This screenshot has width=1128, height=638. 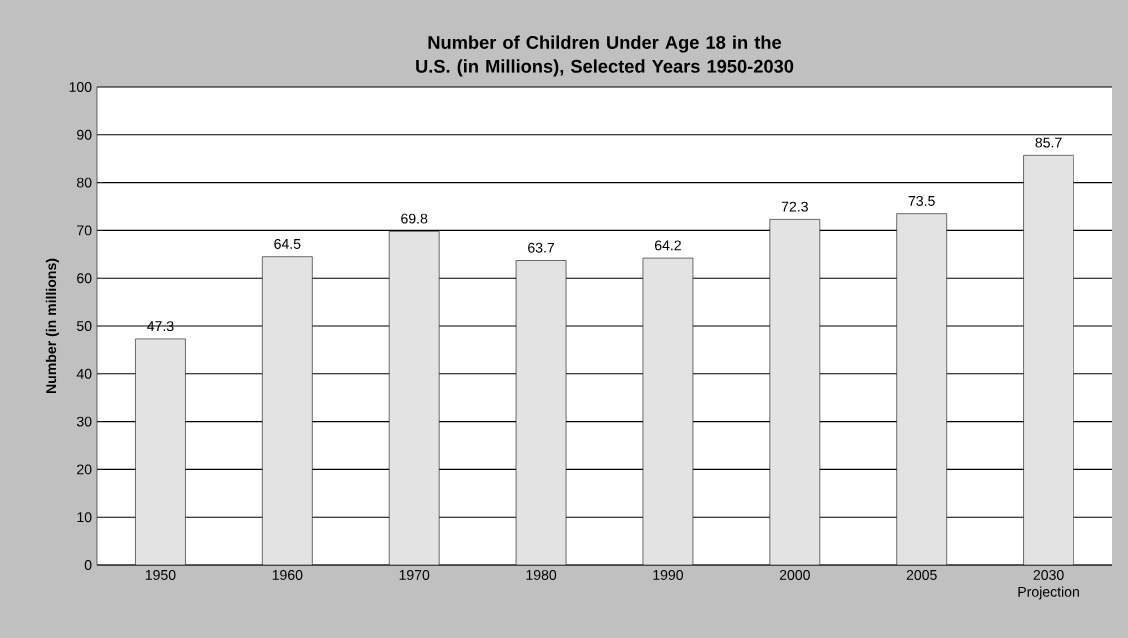 What do you see at coordinates (84, 134) in the screenshot?
I see `y-tick-label: 90` at bounding box center [84, 134].